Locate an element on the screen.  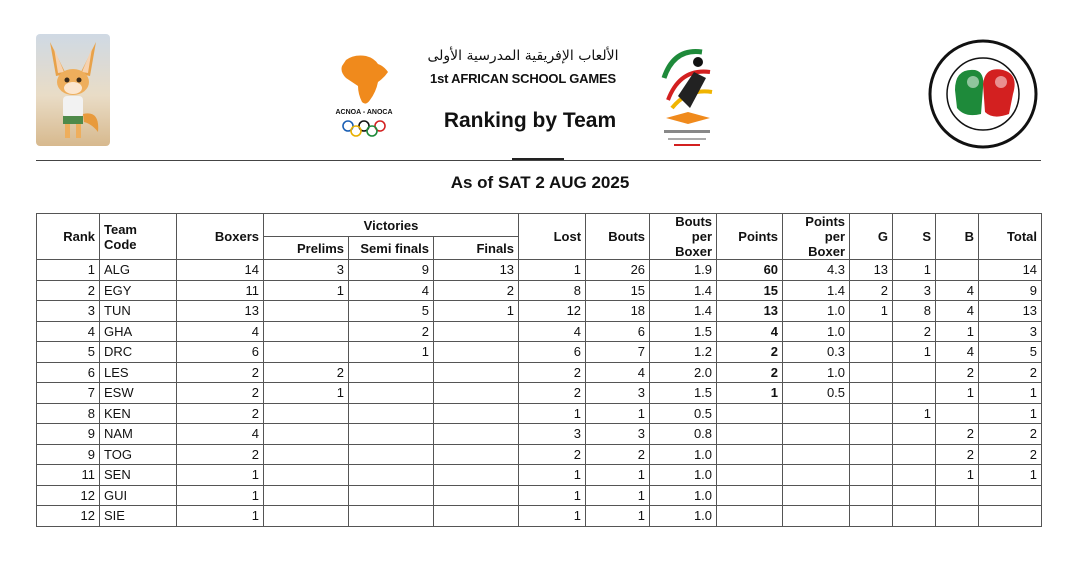
cell-code: TOG is located at coordinates (138, 454).